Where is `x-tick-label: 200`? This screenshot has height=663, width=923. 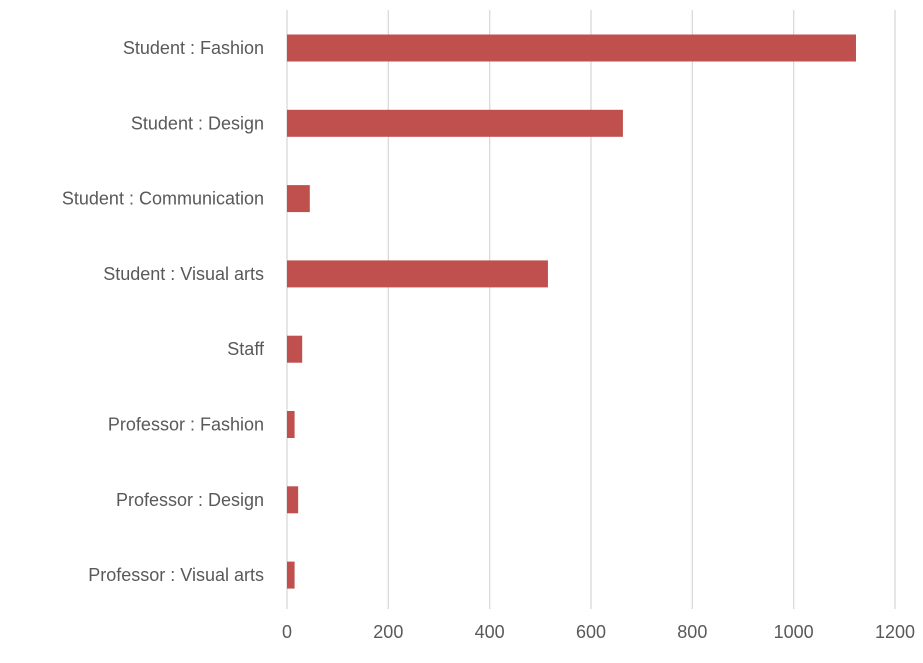
x-tick-label: 200 is located at coordinates (388, 632).